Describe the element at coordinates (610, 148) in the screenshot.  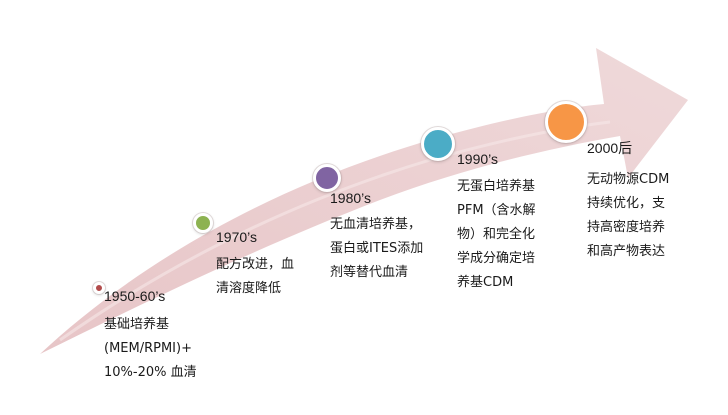
I see `milestone-era-2000s: 2000后` at that location.